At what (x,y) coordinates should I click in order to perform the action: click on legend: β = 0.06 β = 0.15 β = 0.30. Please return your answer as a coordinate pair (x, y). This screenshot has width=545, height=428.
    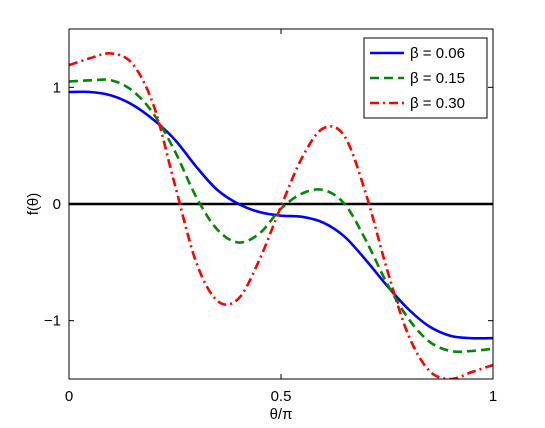
    Looking at the image, I should click on (425, 78).